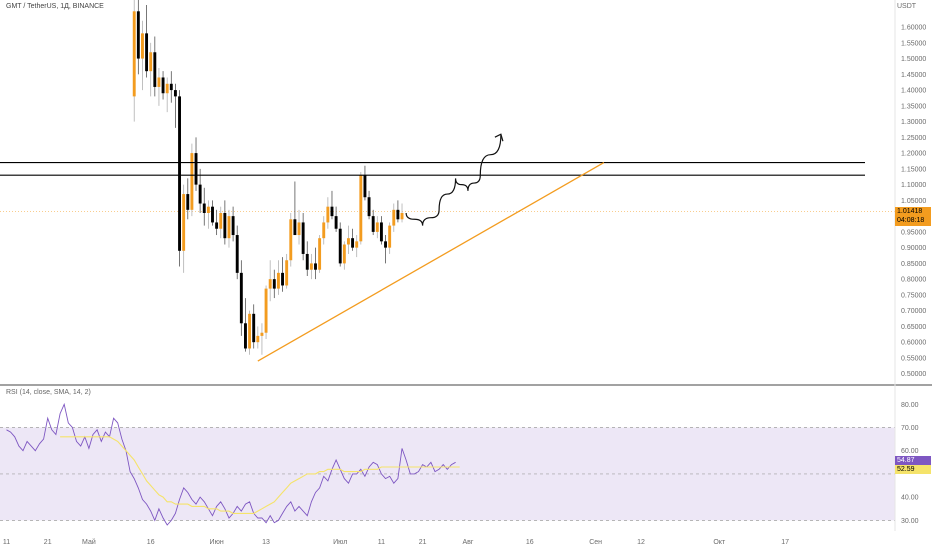 Image resolution: width=932 pixels, height=550 pixels. I want to click on price-tick-label: 0.90000, so click(913, 248).